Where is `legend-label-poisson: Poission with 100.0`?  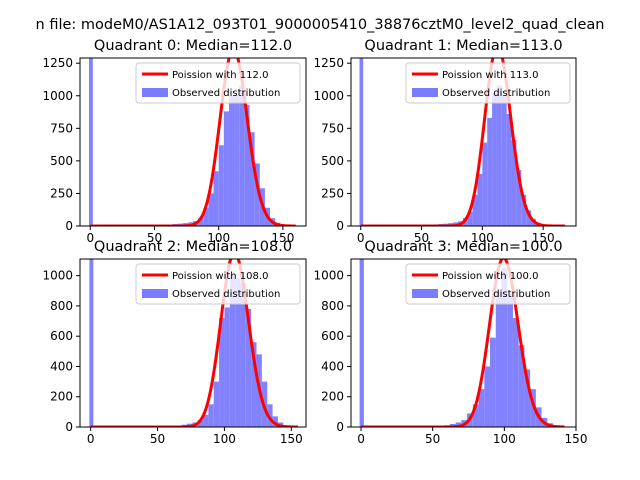 legend-label-poisson: Poission with 100.0 is located at coordinates (490, 276).